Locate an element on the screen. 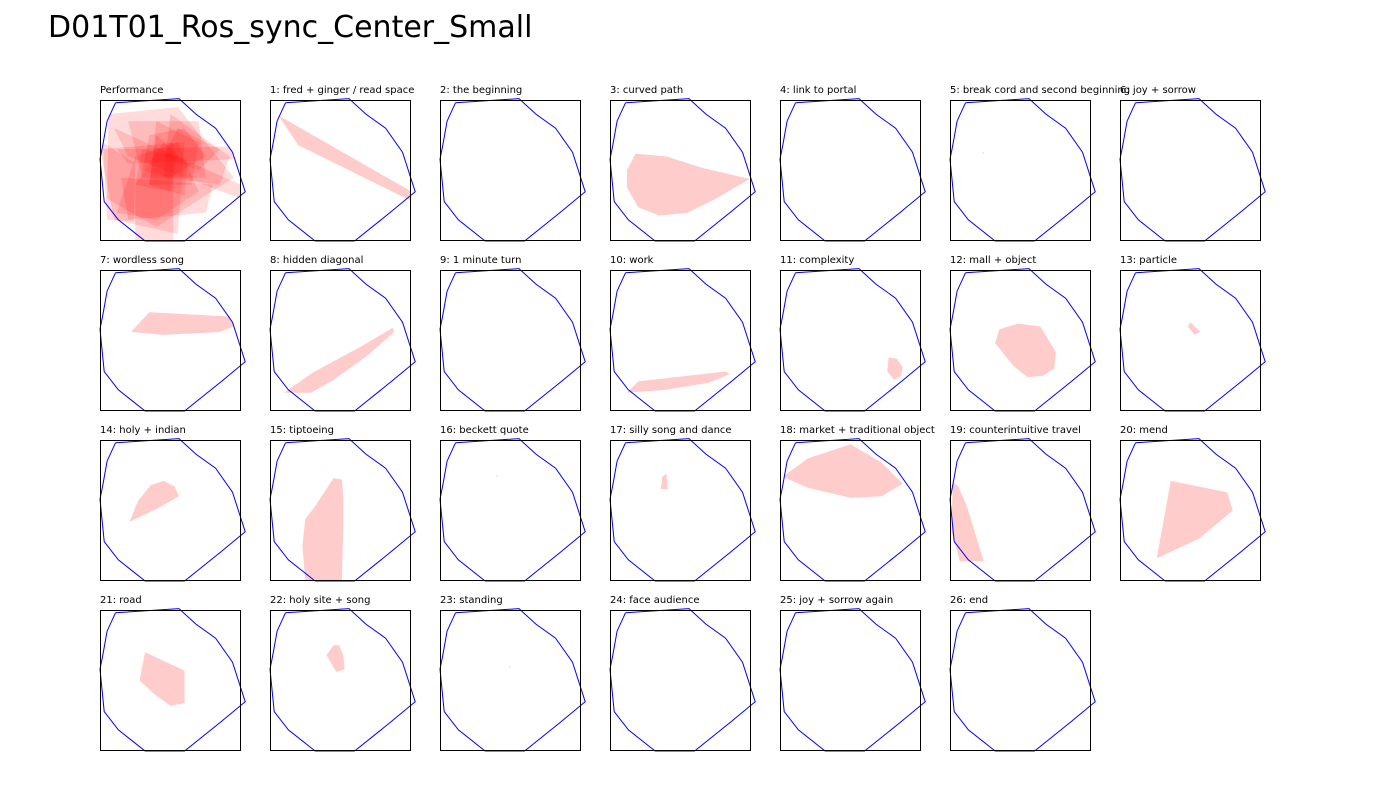 Image resolution: width=1400 pixels, height=800 pixels. panel: 20: mend is located at coordinates (1192, 503).